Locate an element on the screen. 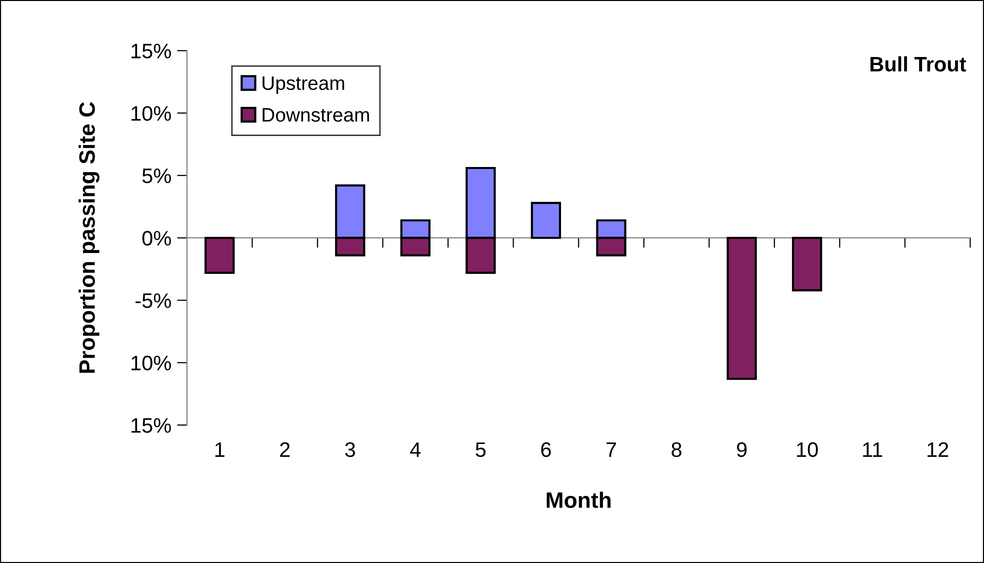 This screenshot has height=563, width=984. x-axis-title: Month is located at coordinates (578, 500).